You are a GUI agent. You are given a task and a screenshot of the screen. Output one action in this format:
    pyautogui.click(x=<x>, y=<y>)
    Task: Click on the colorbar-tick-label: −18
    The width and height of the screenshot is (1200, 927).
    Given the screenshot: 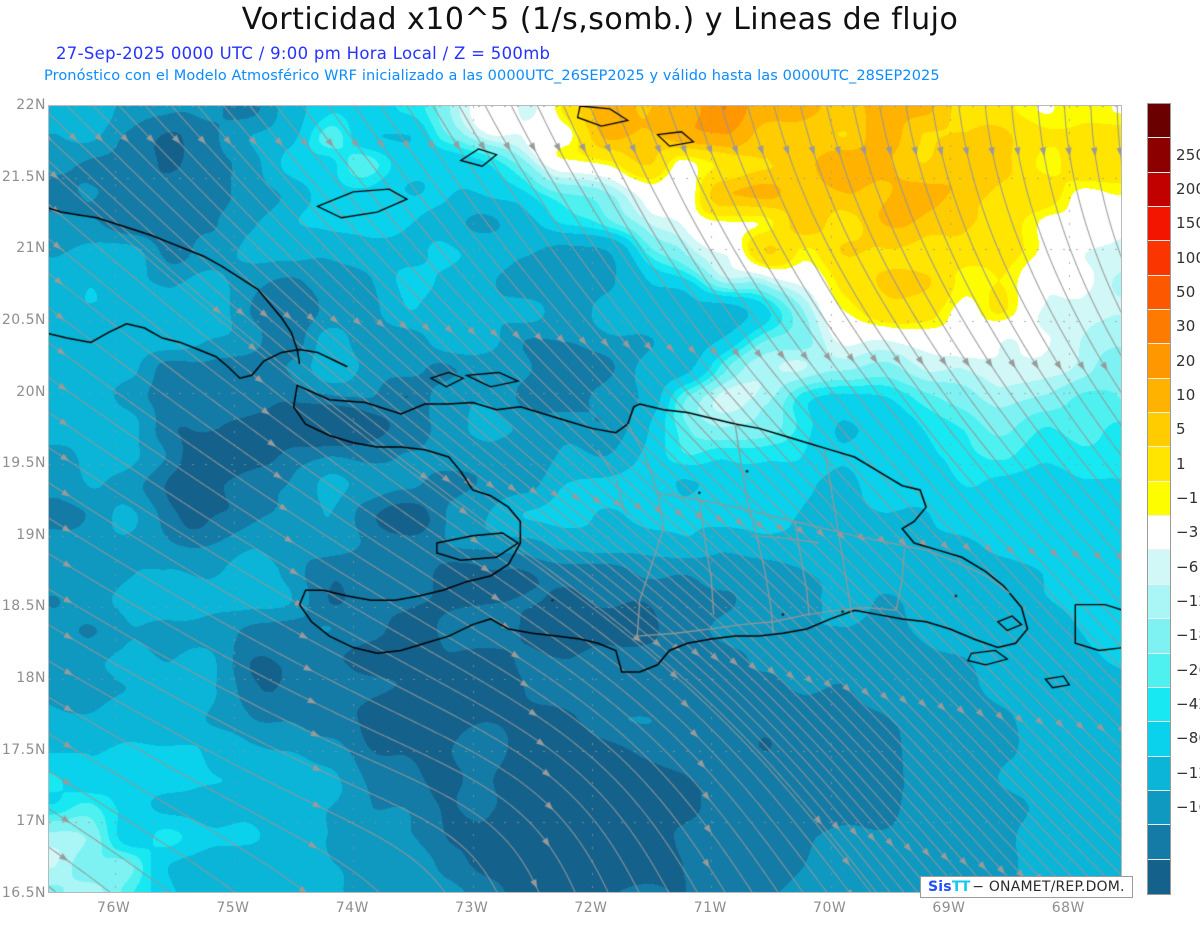 What is the action you would take?
    pyautogui.click(x=1188, y=635)
    